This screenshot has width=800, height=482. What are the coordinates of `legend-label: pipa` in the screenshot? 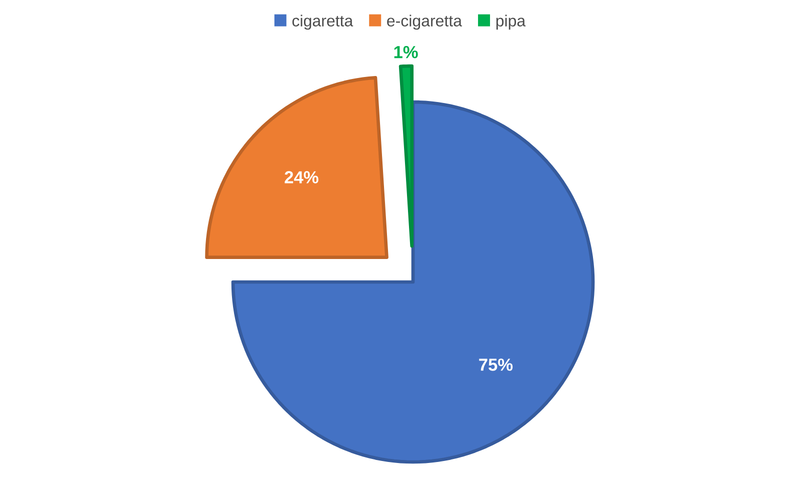 It's located at (511, 22).